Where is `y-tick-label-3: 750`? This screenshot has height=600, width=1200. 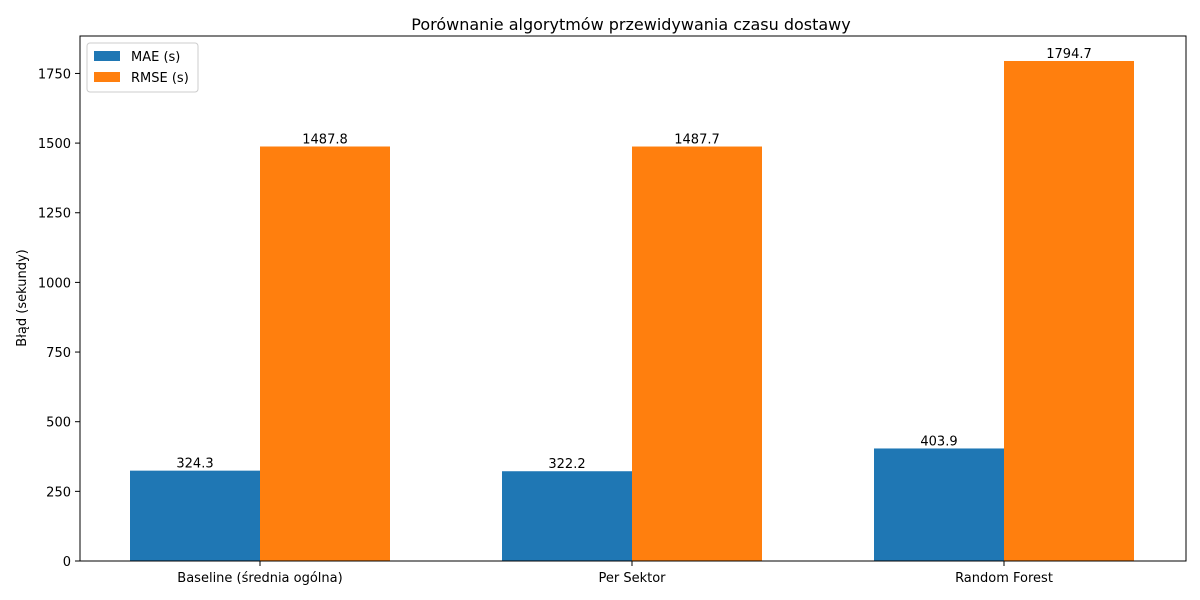
y-tick-label-3: 750 is located at coordinates (58, 353).